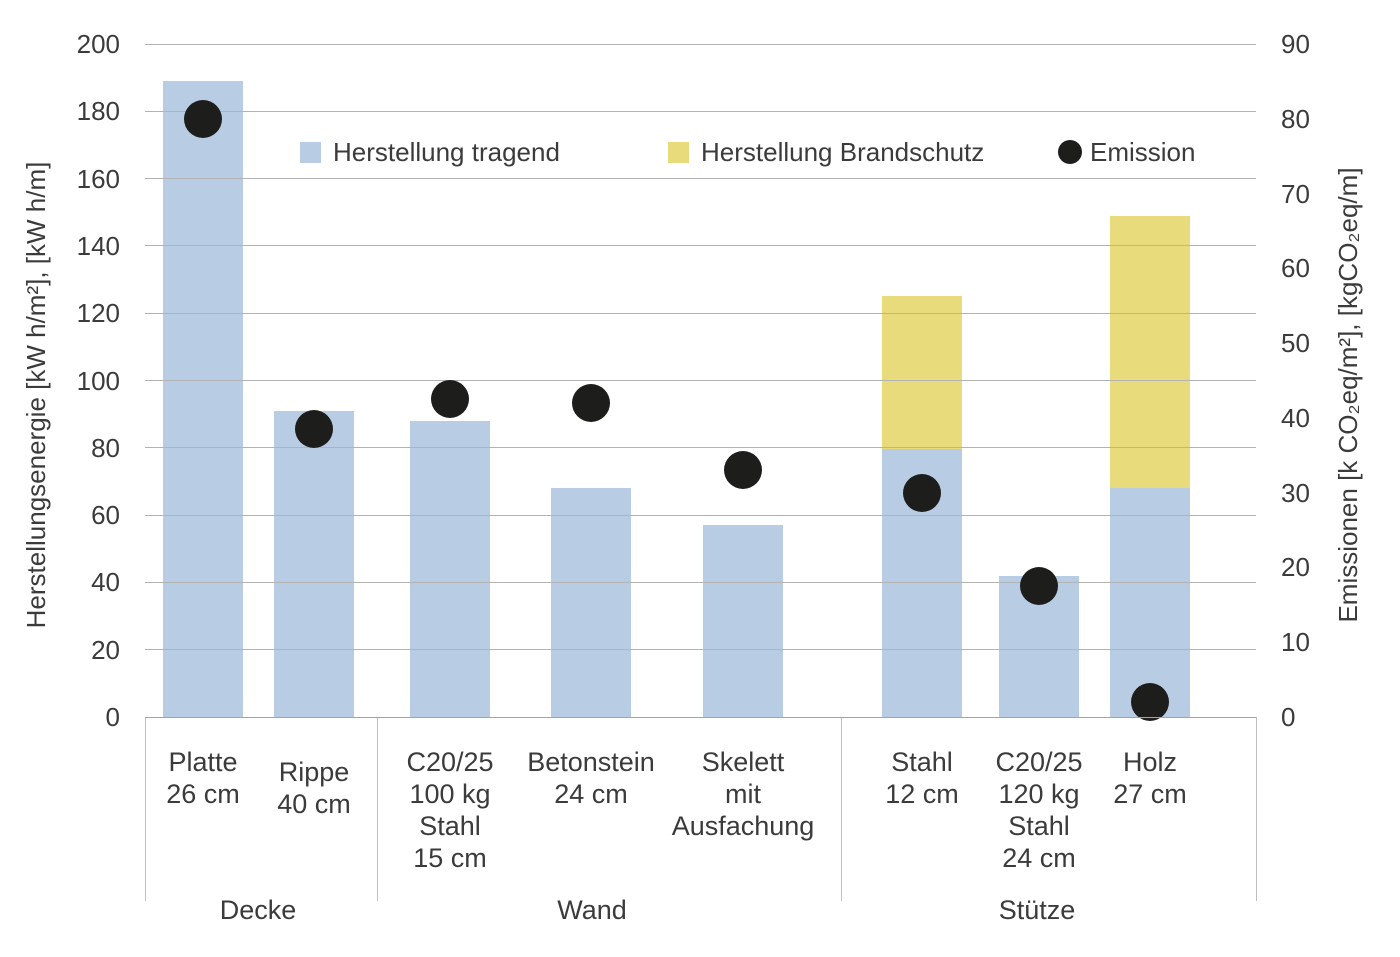  What do you see at coordinates (592, 910) in the screenshot?
I see `group-label-wand: Wand` at bounding box center [592, 910].